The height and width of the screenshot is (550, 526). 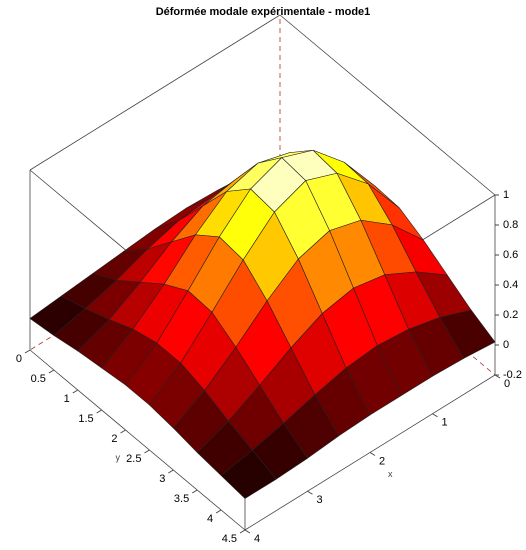 I want to click on z-tick-label: 0, so click(x=506, y=345).